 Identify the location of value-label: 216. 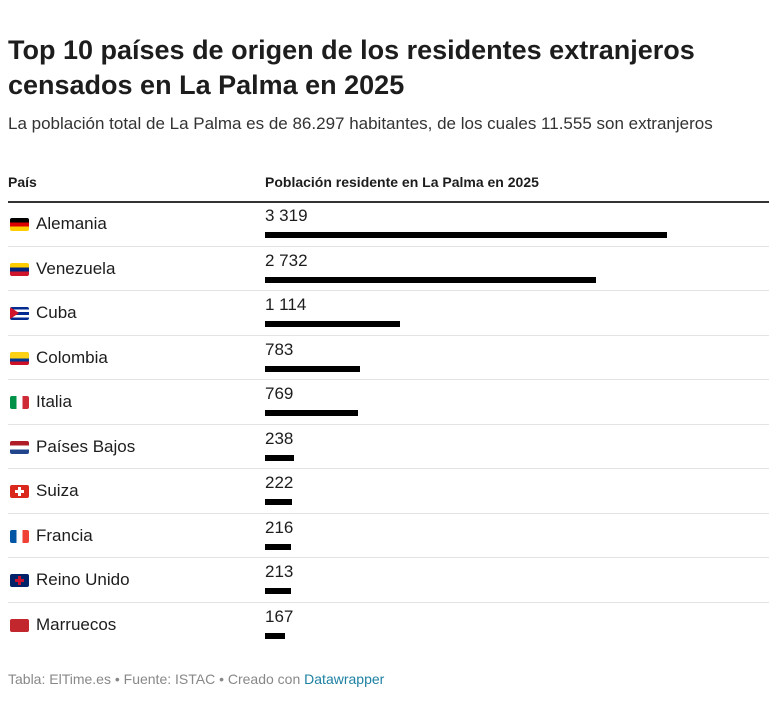
(279, 527).